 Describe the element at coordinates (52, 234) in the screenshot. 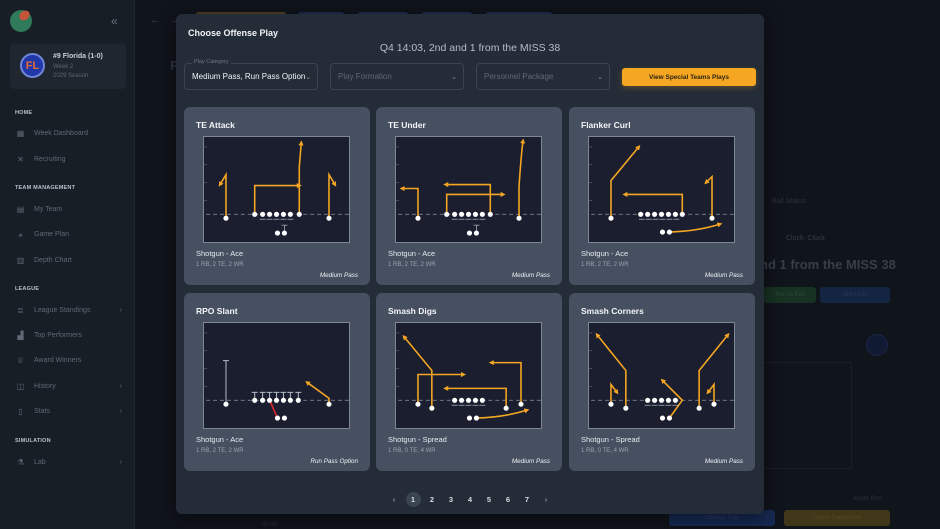

I see `sidebar-item-label: Game Plan` at that location.